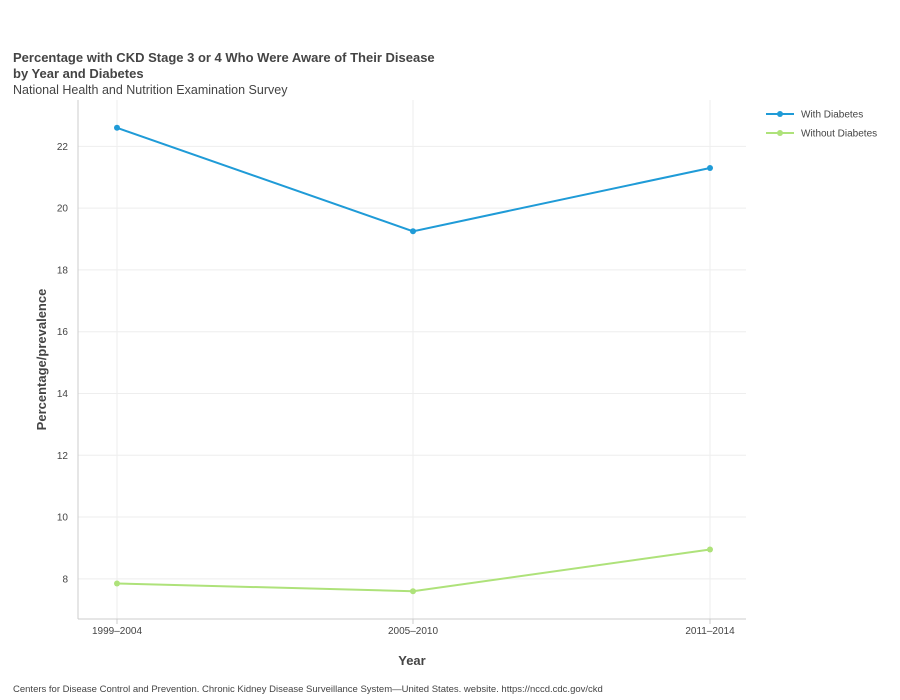 The height and width of the screenshot is (700, 900). Describe the element at coordinates (63, 147) in the screenshot. I see `y-tick-label: 22` at that location.